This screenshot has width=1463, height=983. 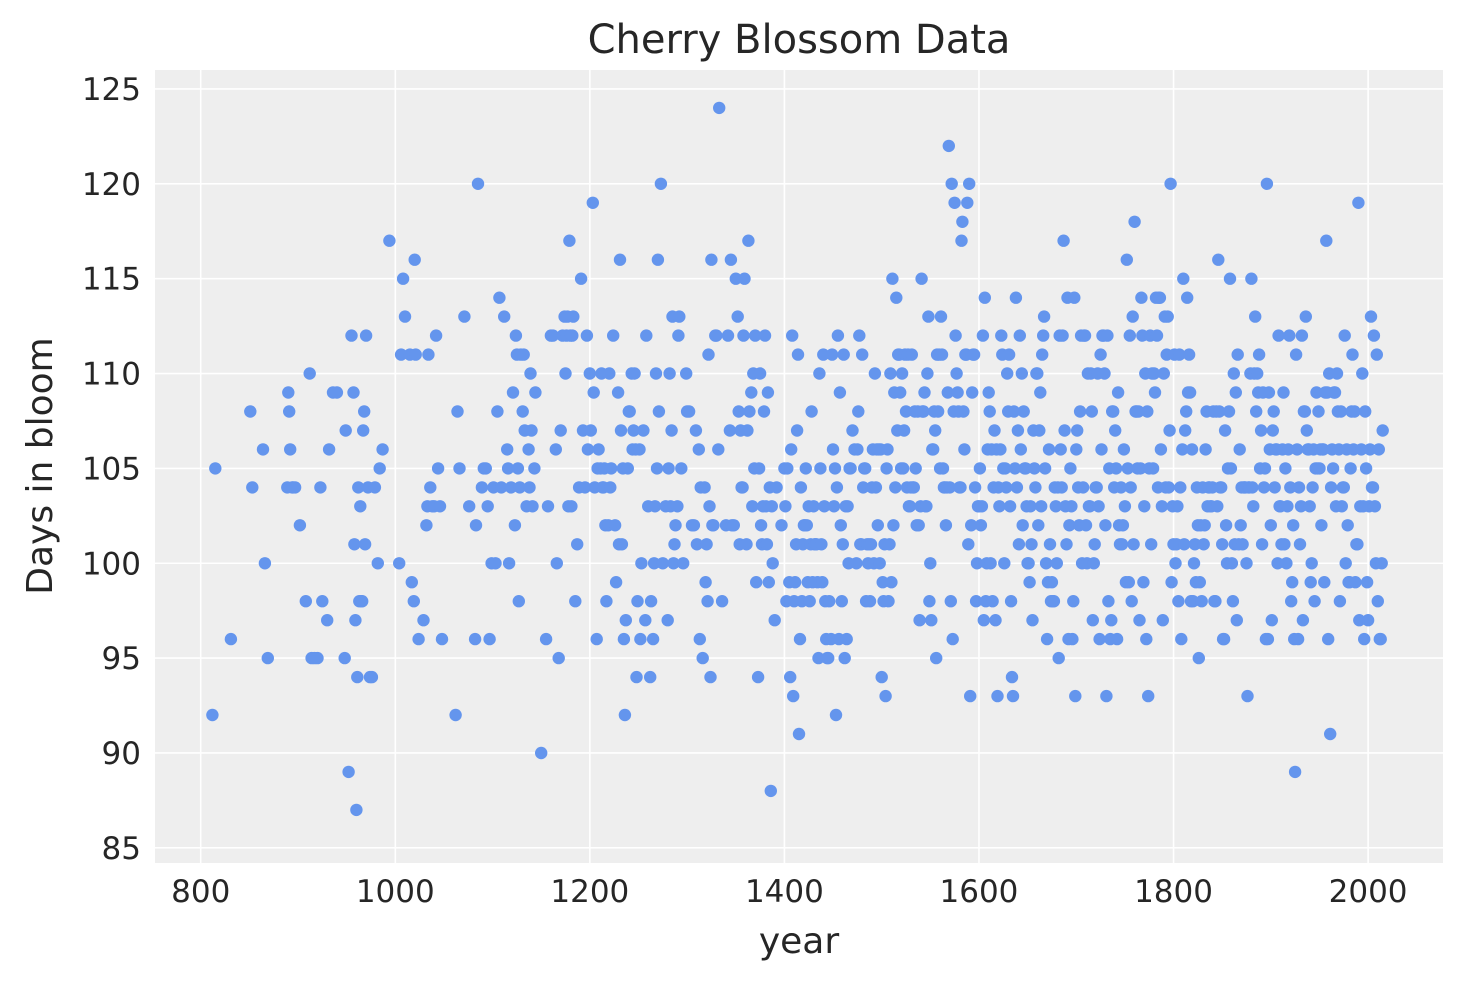 What do you see at coordinates (121, 754) in the screenshot?
I see `y-tick-label: 90` at bounding box center [121, 754].